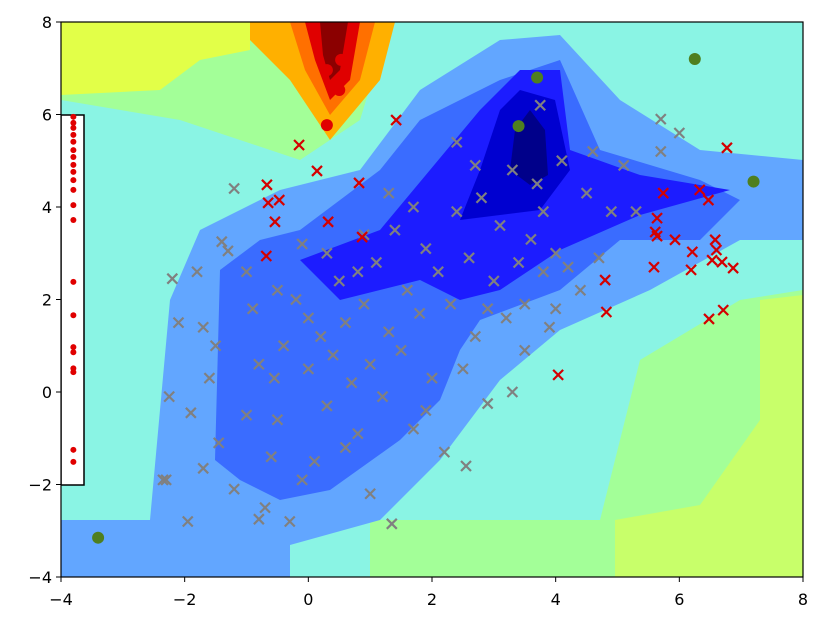  What do you see at coordinates (185, 599) in the screenshot?
I see `x-tick-label: −2` at bounding box center [185, 599].